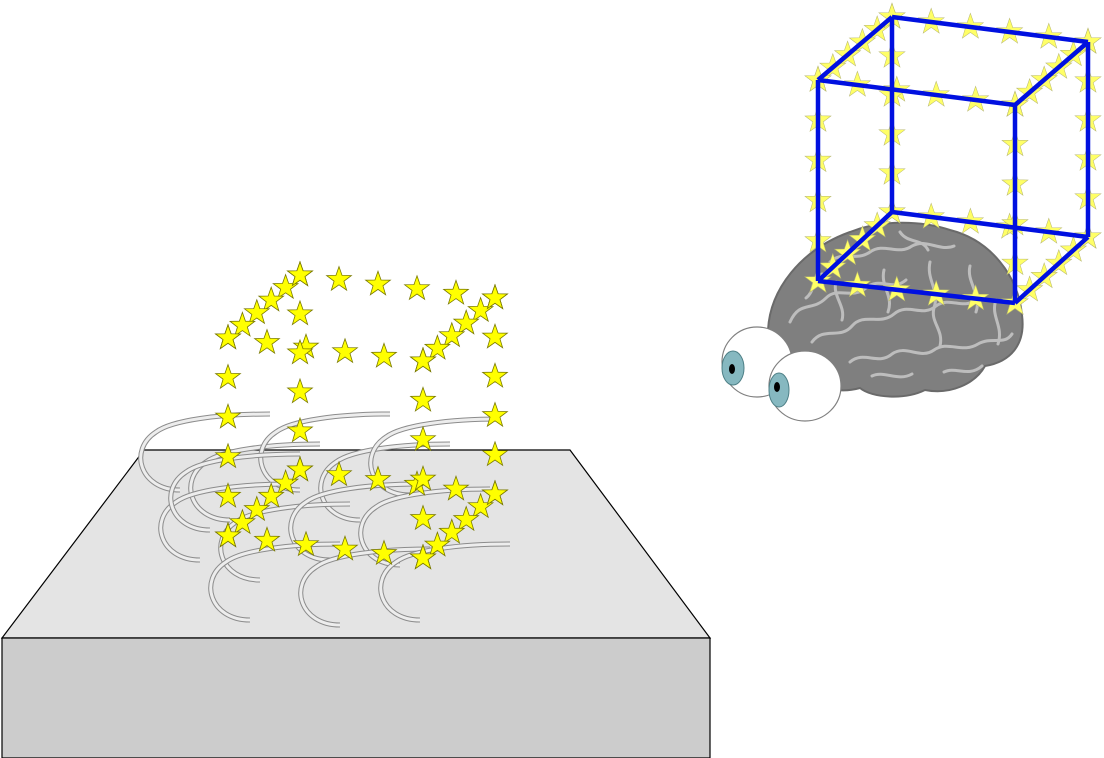 The width and height of the screenshot is (1104, 758). I want to click on eyes, so click(781, 374).